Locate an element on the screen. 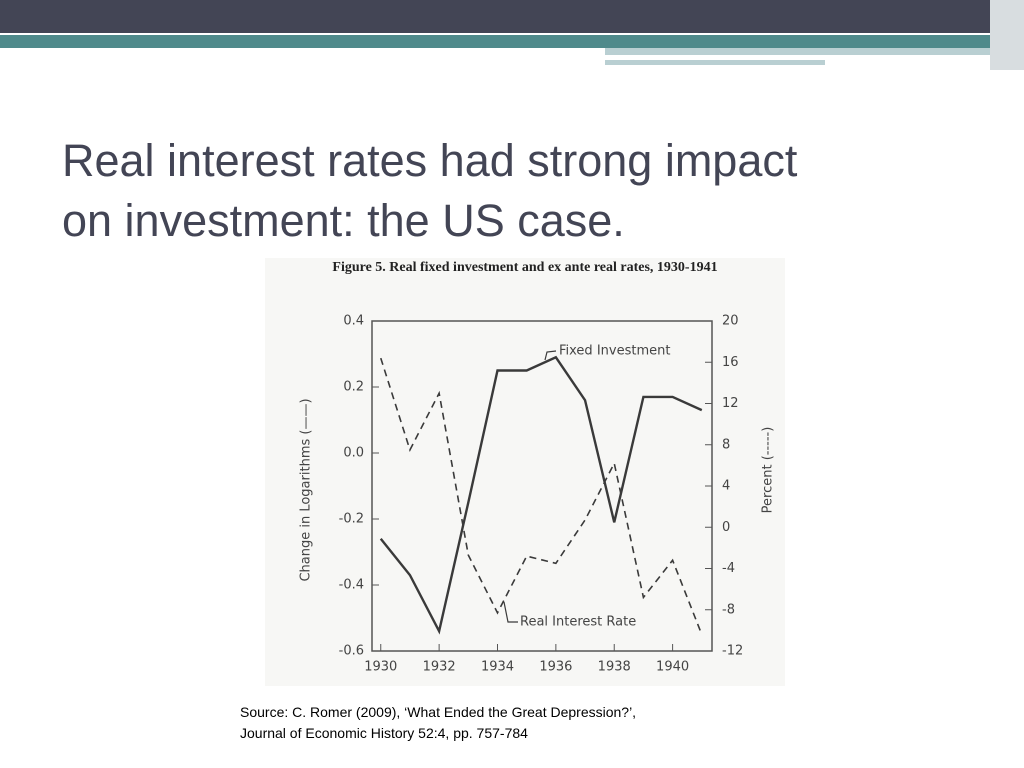 This screenshot has height=768, width=1024. y-tick-label: -0.4 is located at coordinates (351, 585).